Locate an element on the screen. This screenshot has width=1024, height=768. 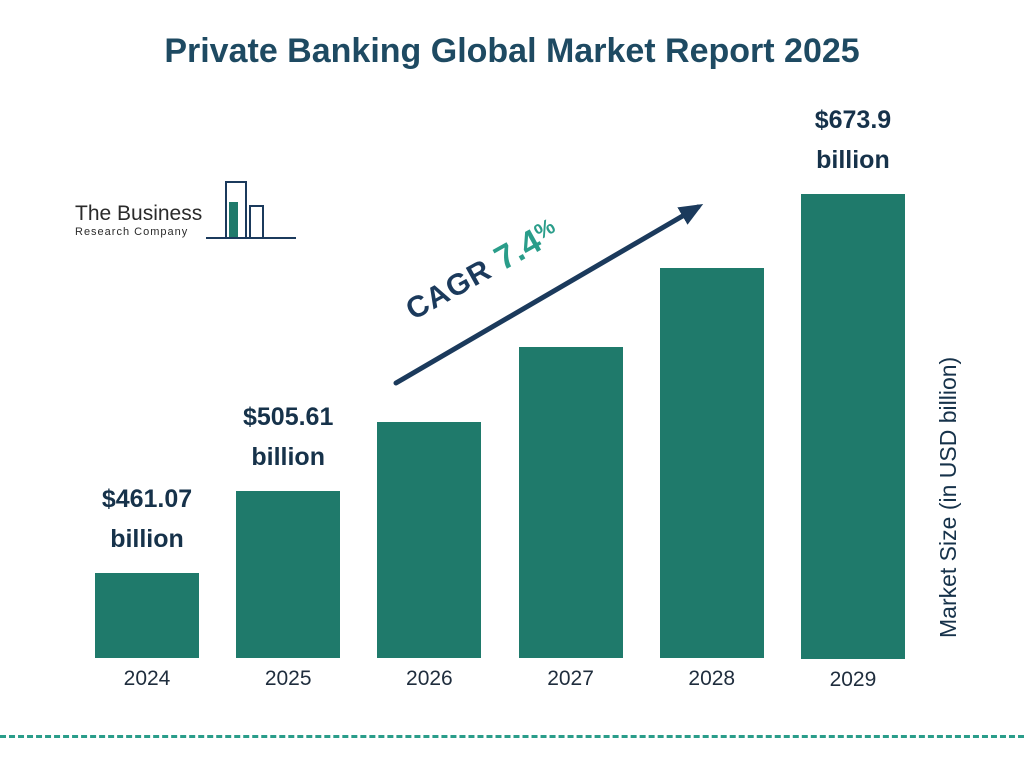
bar-2028 is located at coordinates (711, 463).